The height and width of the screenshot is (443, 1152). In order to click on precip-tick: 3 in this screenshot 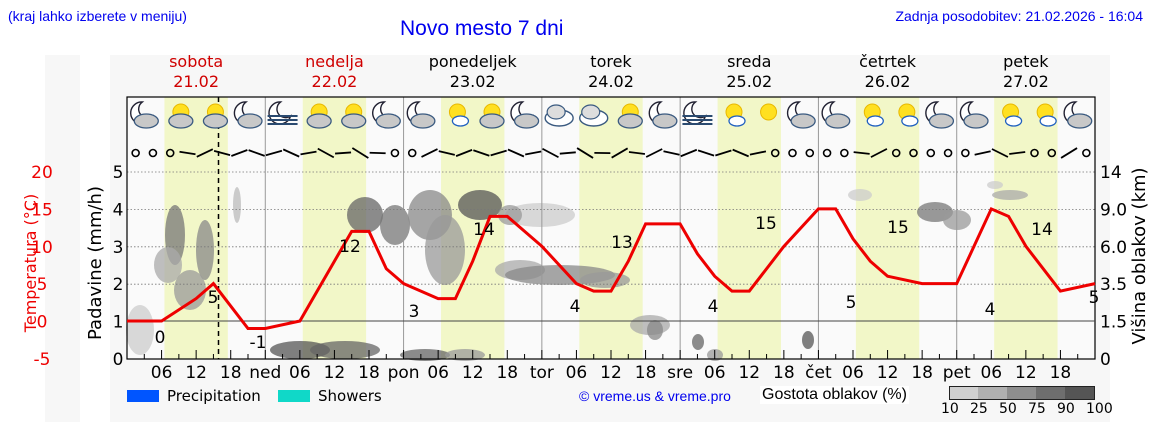, I will do `click(118, 248)`.